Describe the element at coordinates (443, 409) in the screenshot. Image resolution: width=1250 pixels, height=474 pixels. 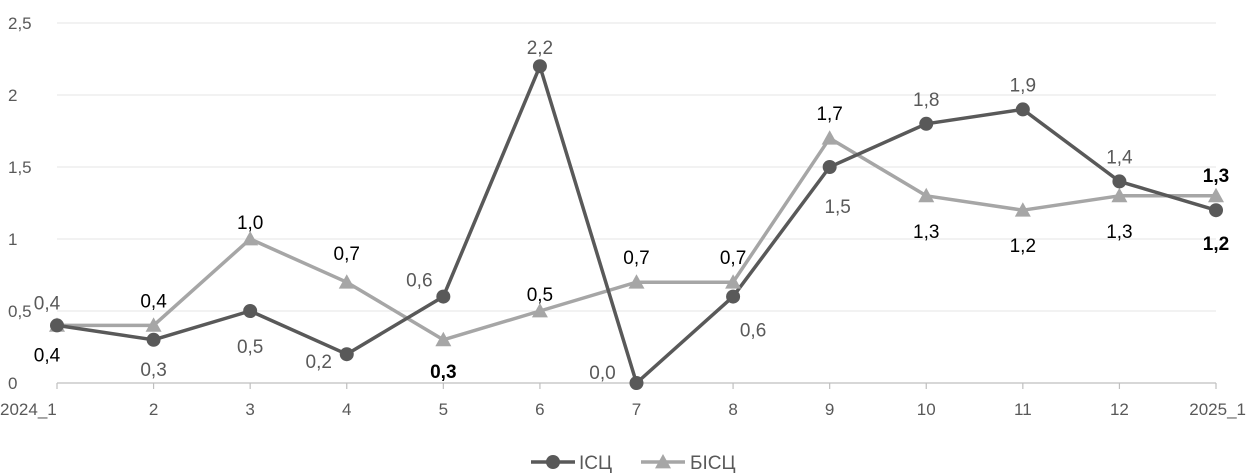
I see `x-tick-label: 5` at that location.